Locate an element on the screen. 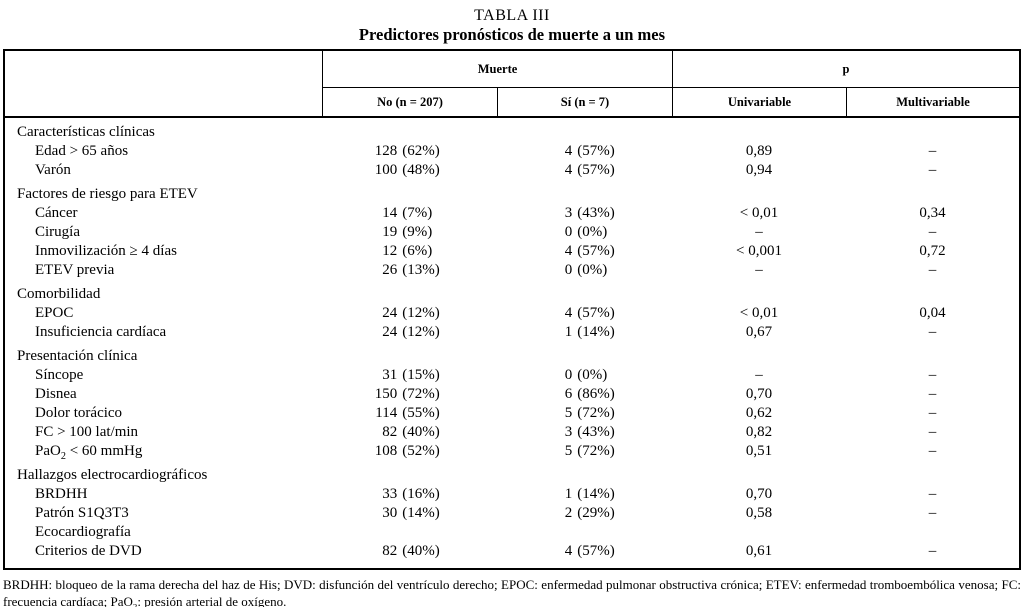 The image size is (1024, 607). cell-p-univariable: 0,67 is located at coordinates (759, 332).